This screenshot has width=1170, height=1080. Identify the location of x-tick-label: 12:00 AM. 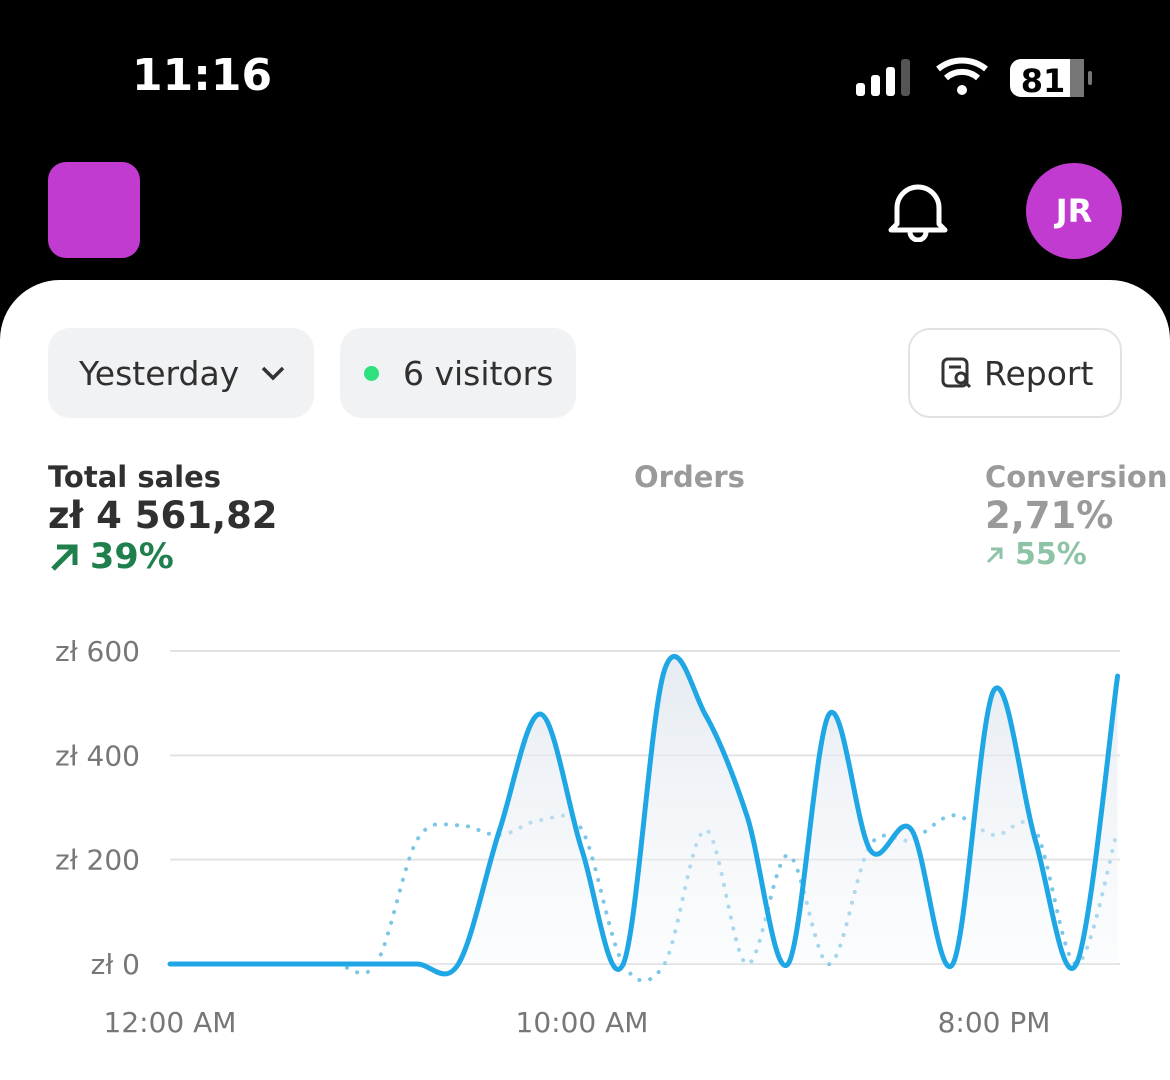
(170, 1022).